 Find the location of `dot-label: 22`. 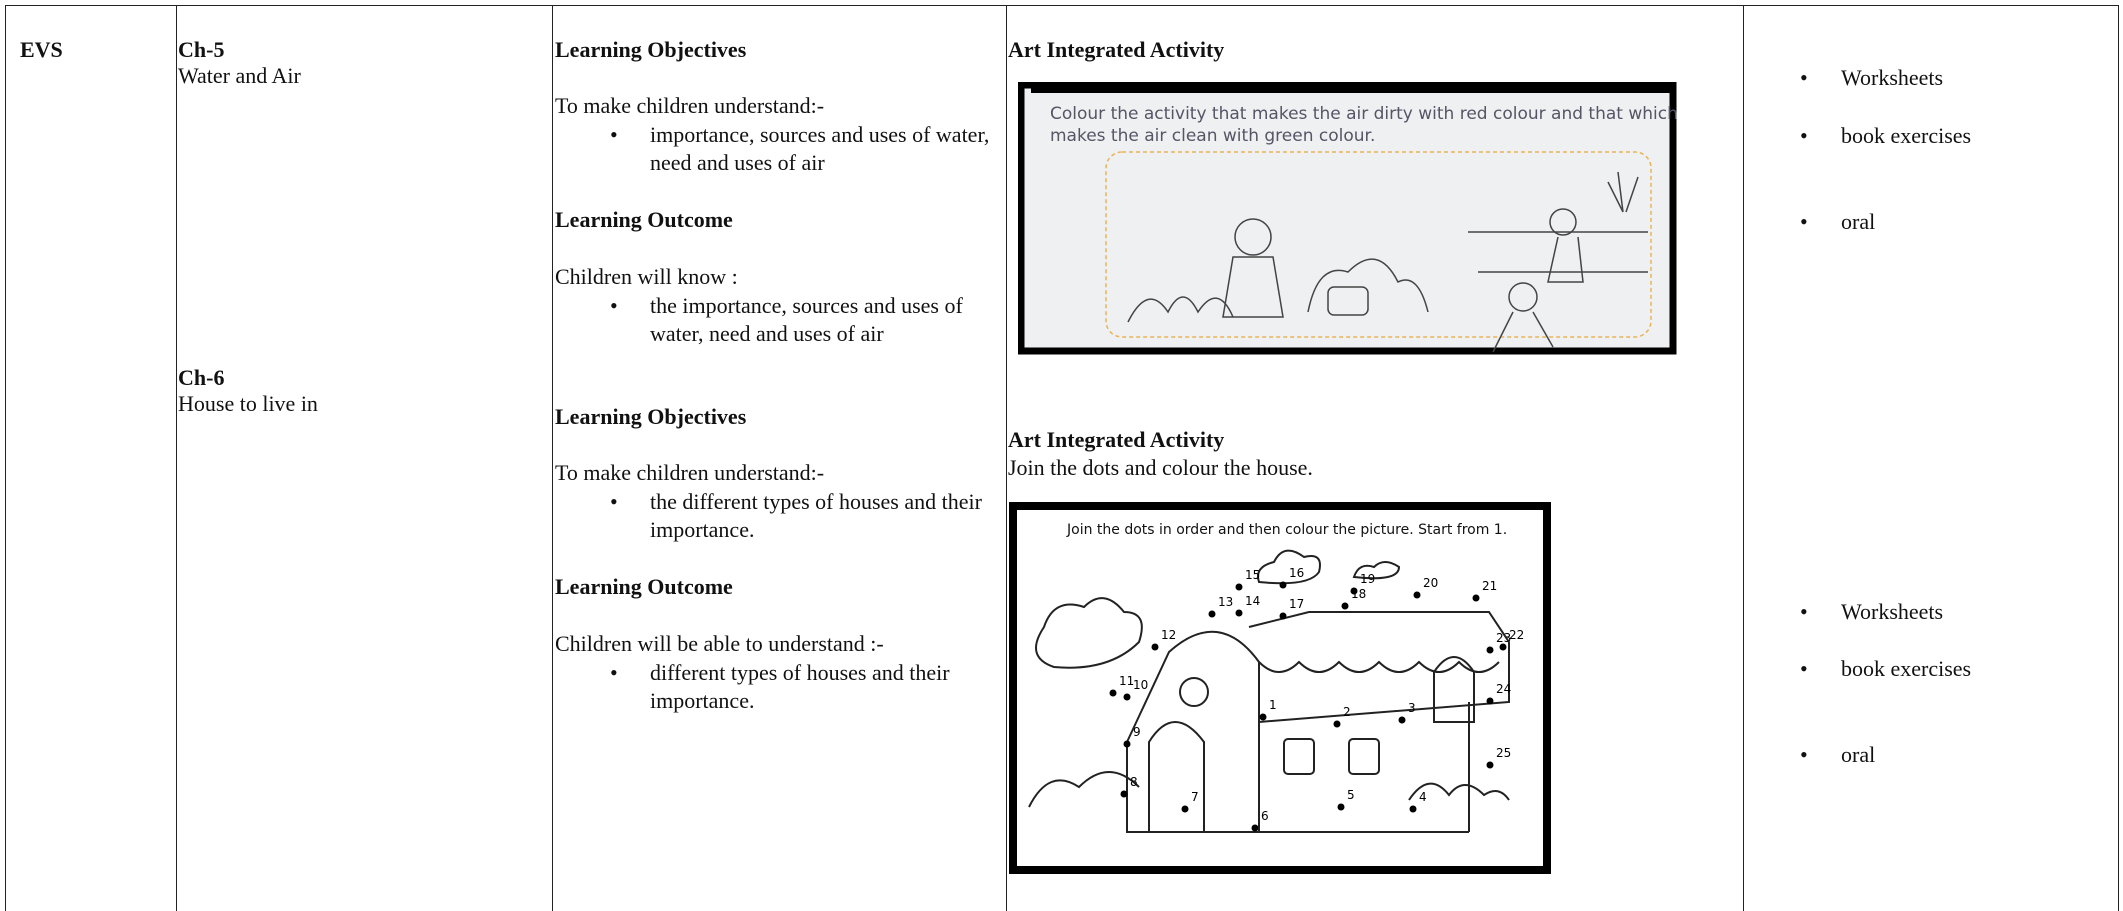

dot-label: 22 is located at coordinates (1516, 635).